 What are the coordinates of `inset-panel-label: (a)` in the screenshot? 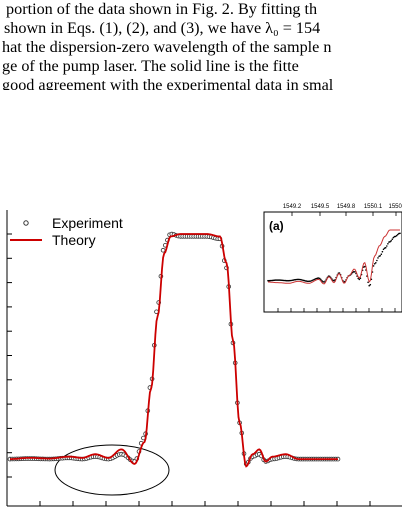 It's located at (276, 226).